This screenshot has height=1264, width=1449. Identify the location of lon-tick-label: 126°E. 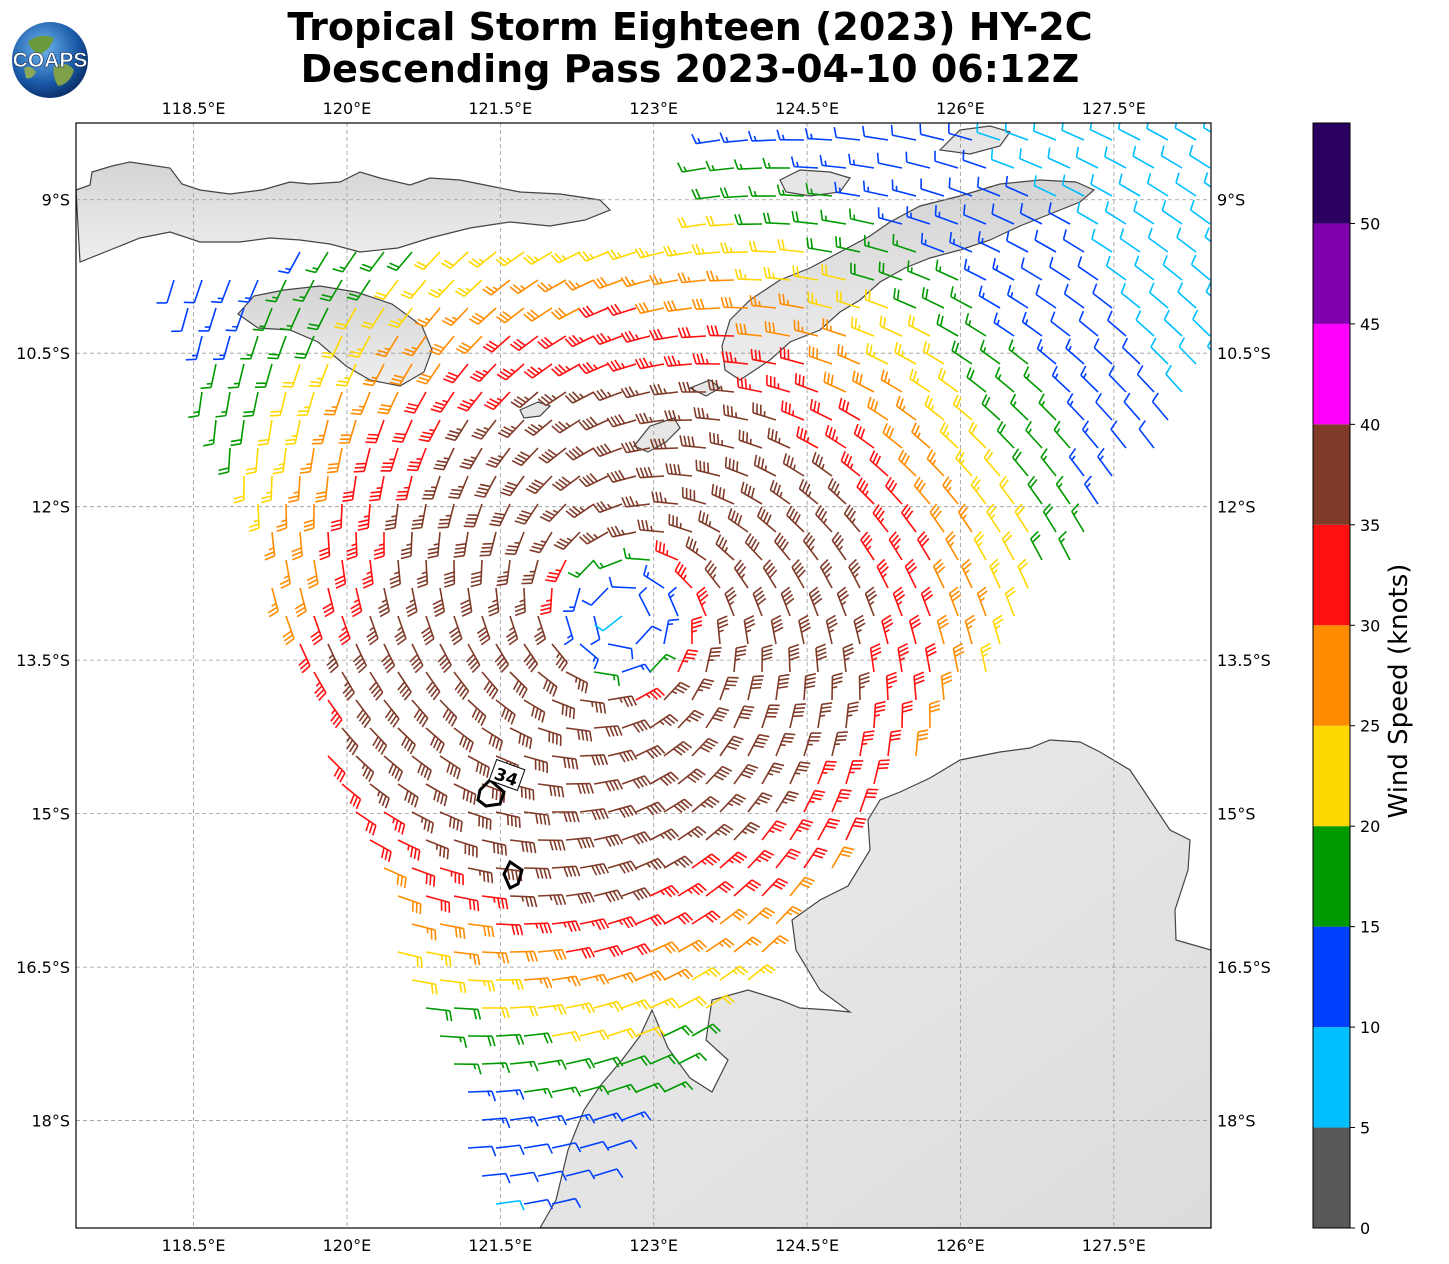
(960, 108).